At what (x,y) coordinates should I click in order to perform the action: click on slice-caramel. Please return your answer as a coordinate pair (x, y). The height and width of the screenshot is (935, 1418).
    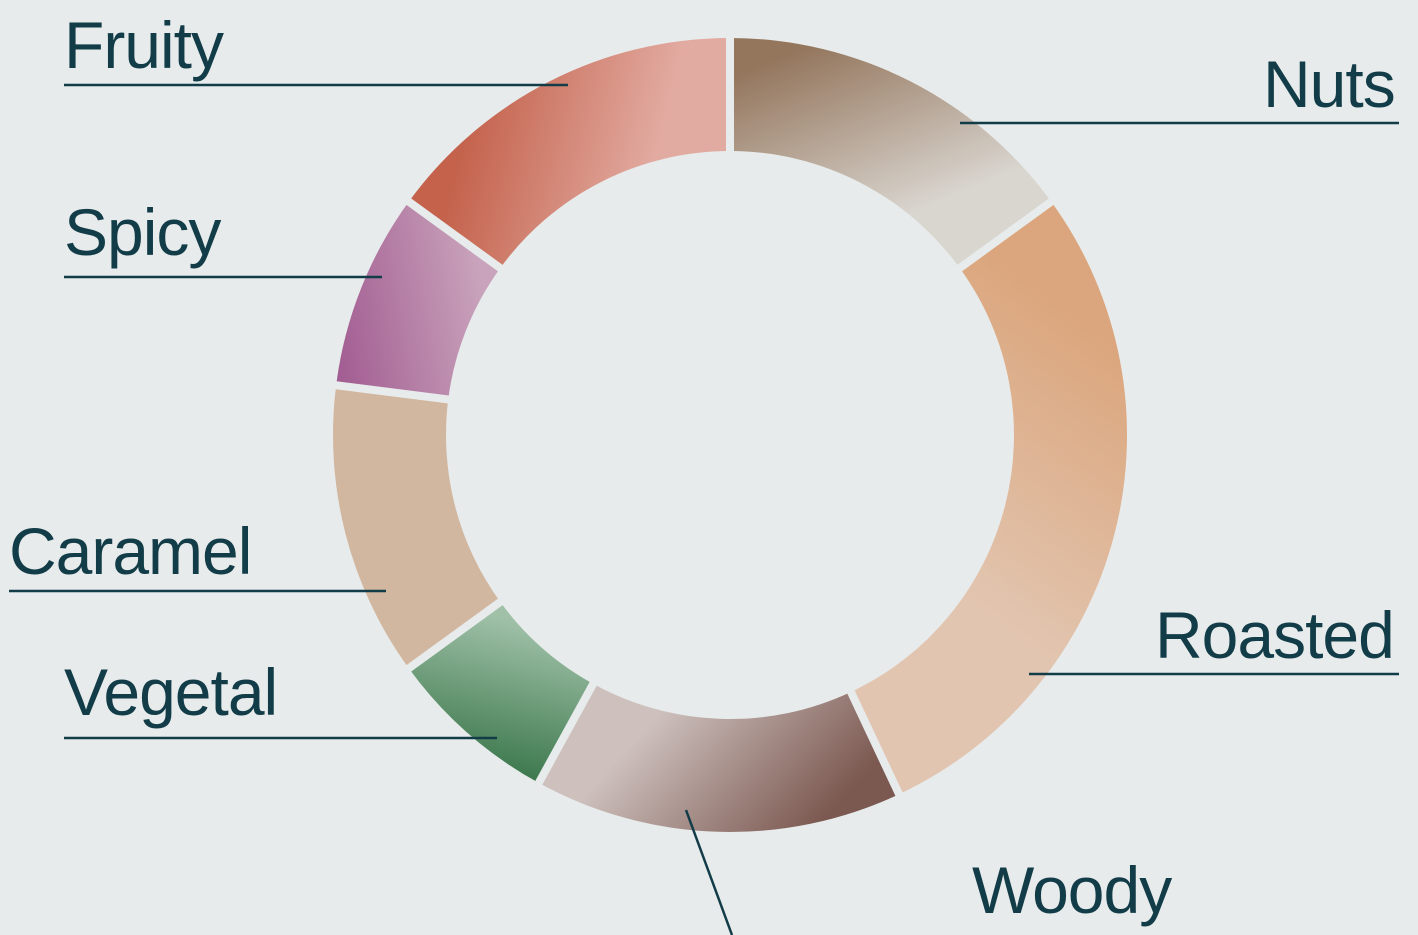
    Looking at the image, I should click on (417, 527).